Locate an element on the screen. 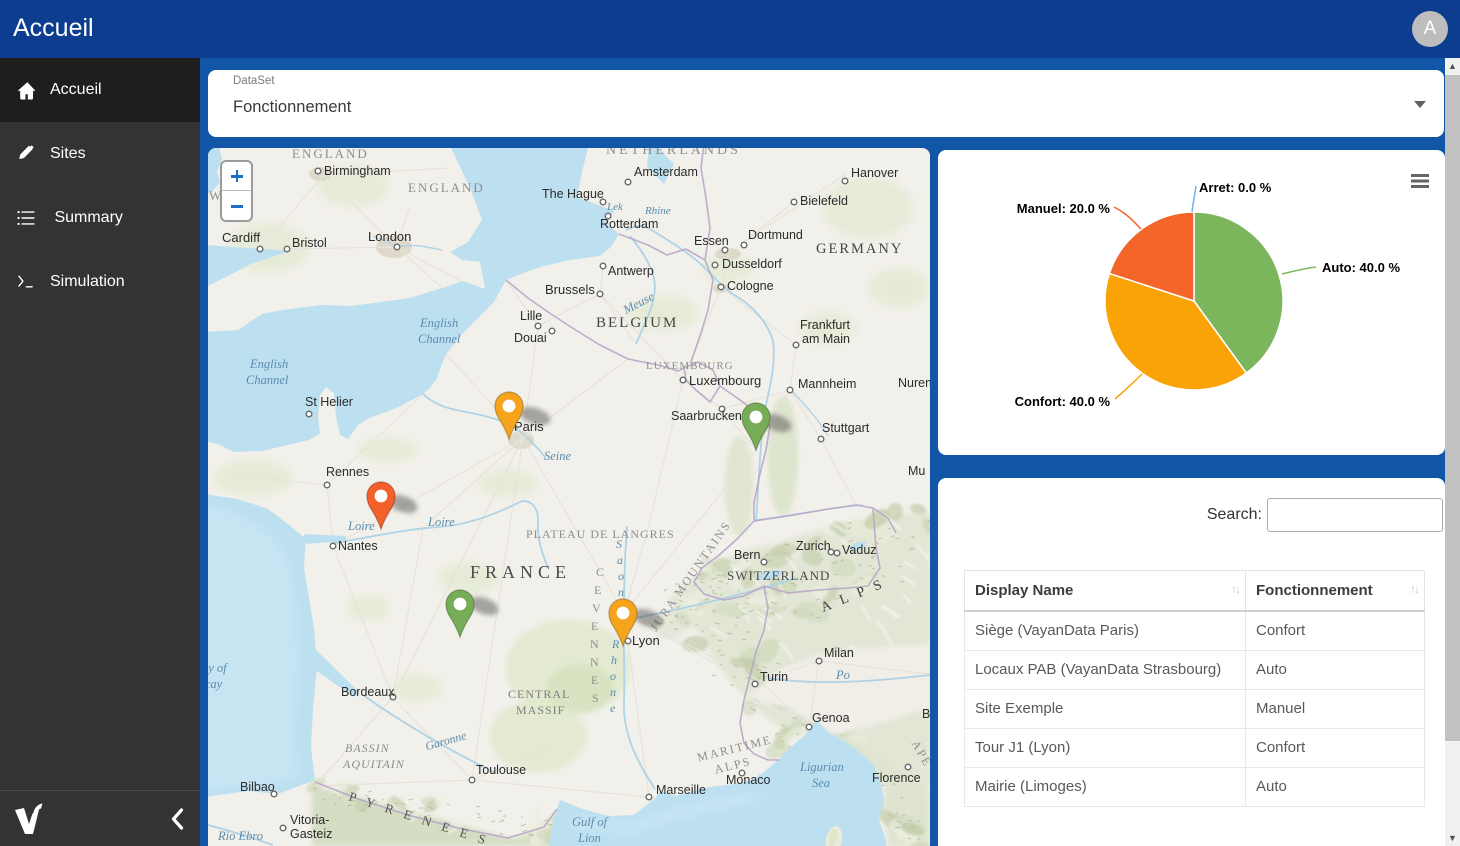  svg-text: Sea is located at coordinates (821, 783).